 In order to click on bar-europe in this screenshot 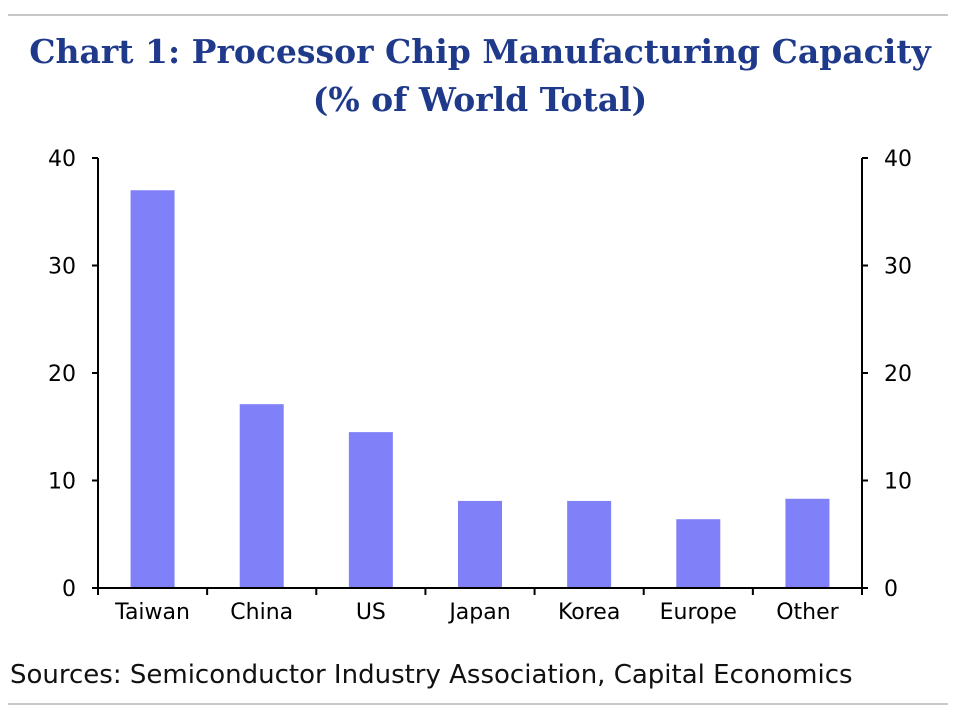, I will do `click(698, 553)`.